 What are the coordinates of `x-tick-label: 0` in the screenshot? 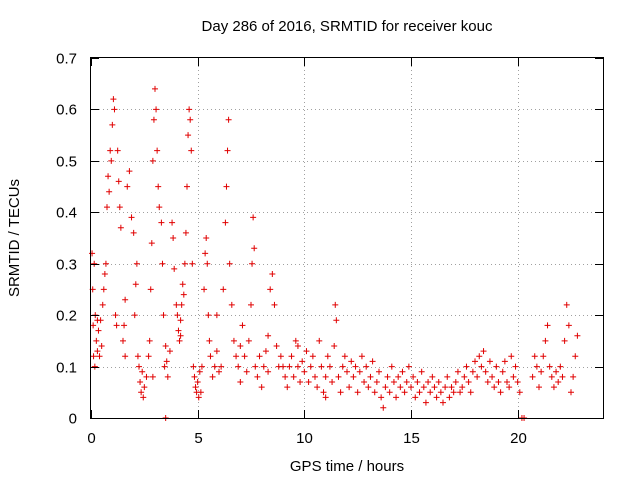 It's located at (91, 438).